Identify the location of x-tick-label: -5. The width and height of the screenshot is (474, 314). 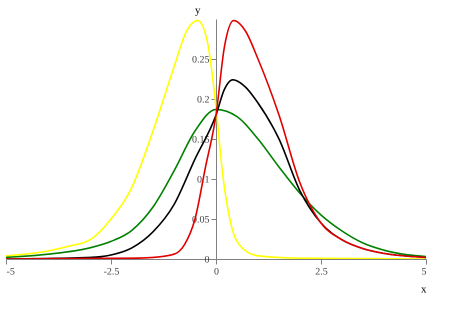
(10, 272).